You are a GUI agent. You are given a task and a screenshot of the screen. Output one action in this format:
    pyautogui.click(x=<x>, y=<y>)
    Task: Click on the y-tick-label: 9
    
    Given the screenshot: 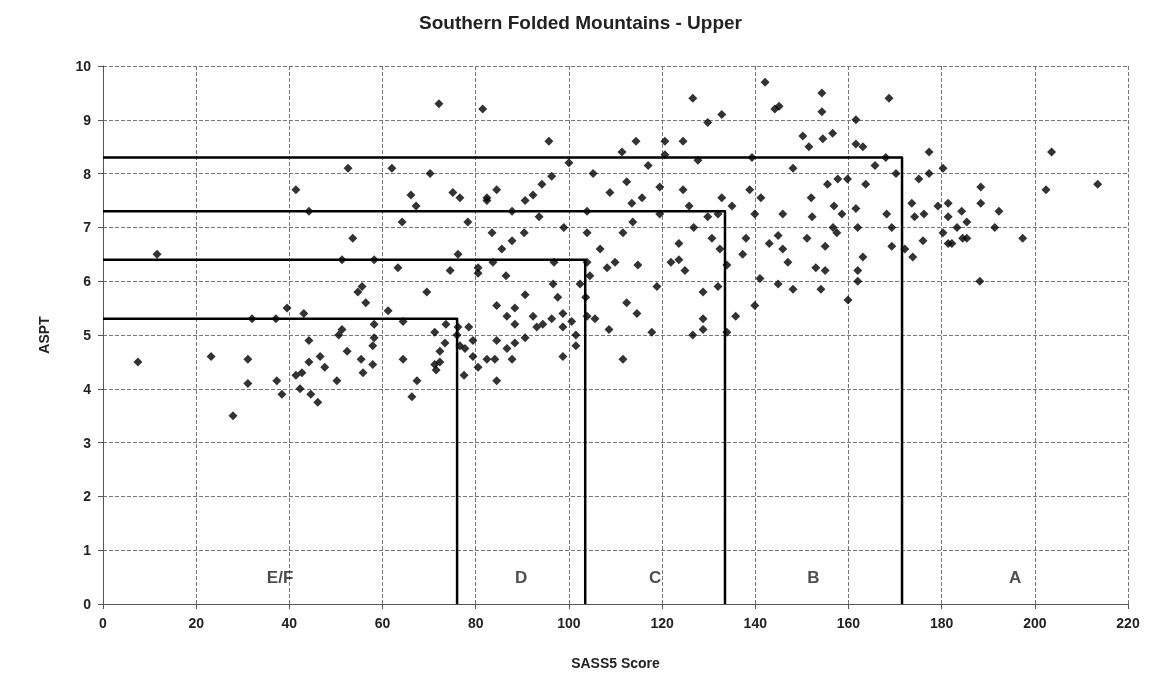 What is the action you would take?
    pyautogui.click(x=87, y=119)
    